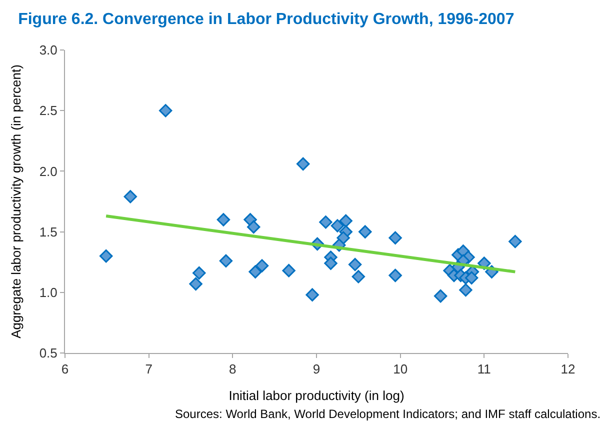 The image size is (603, 425). What do you see at coordinates (48, 292) in the screenshot?
I see `y-tick-label: 1.0` at bounding box center [48, 292].